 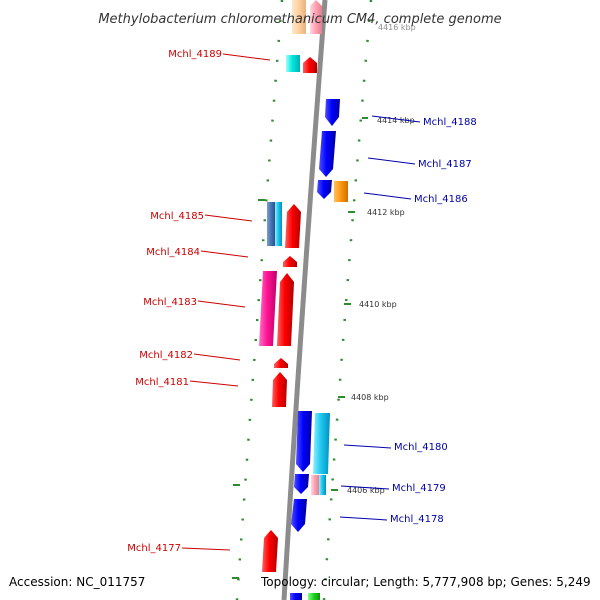 What do you see at coordinates (321, 443) in the screenshot?
I see `gene-arrow-cyan` at bounding box center [321, 443].